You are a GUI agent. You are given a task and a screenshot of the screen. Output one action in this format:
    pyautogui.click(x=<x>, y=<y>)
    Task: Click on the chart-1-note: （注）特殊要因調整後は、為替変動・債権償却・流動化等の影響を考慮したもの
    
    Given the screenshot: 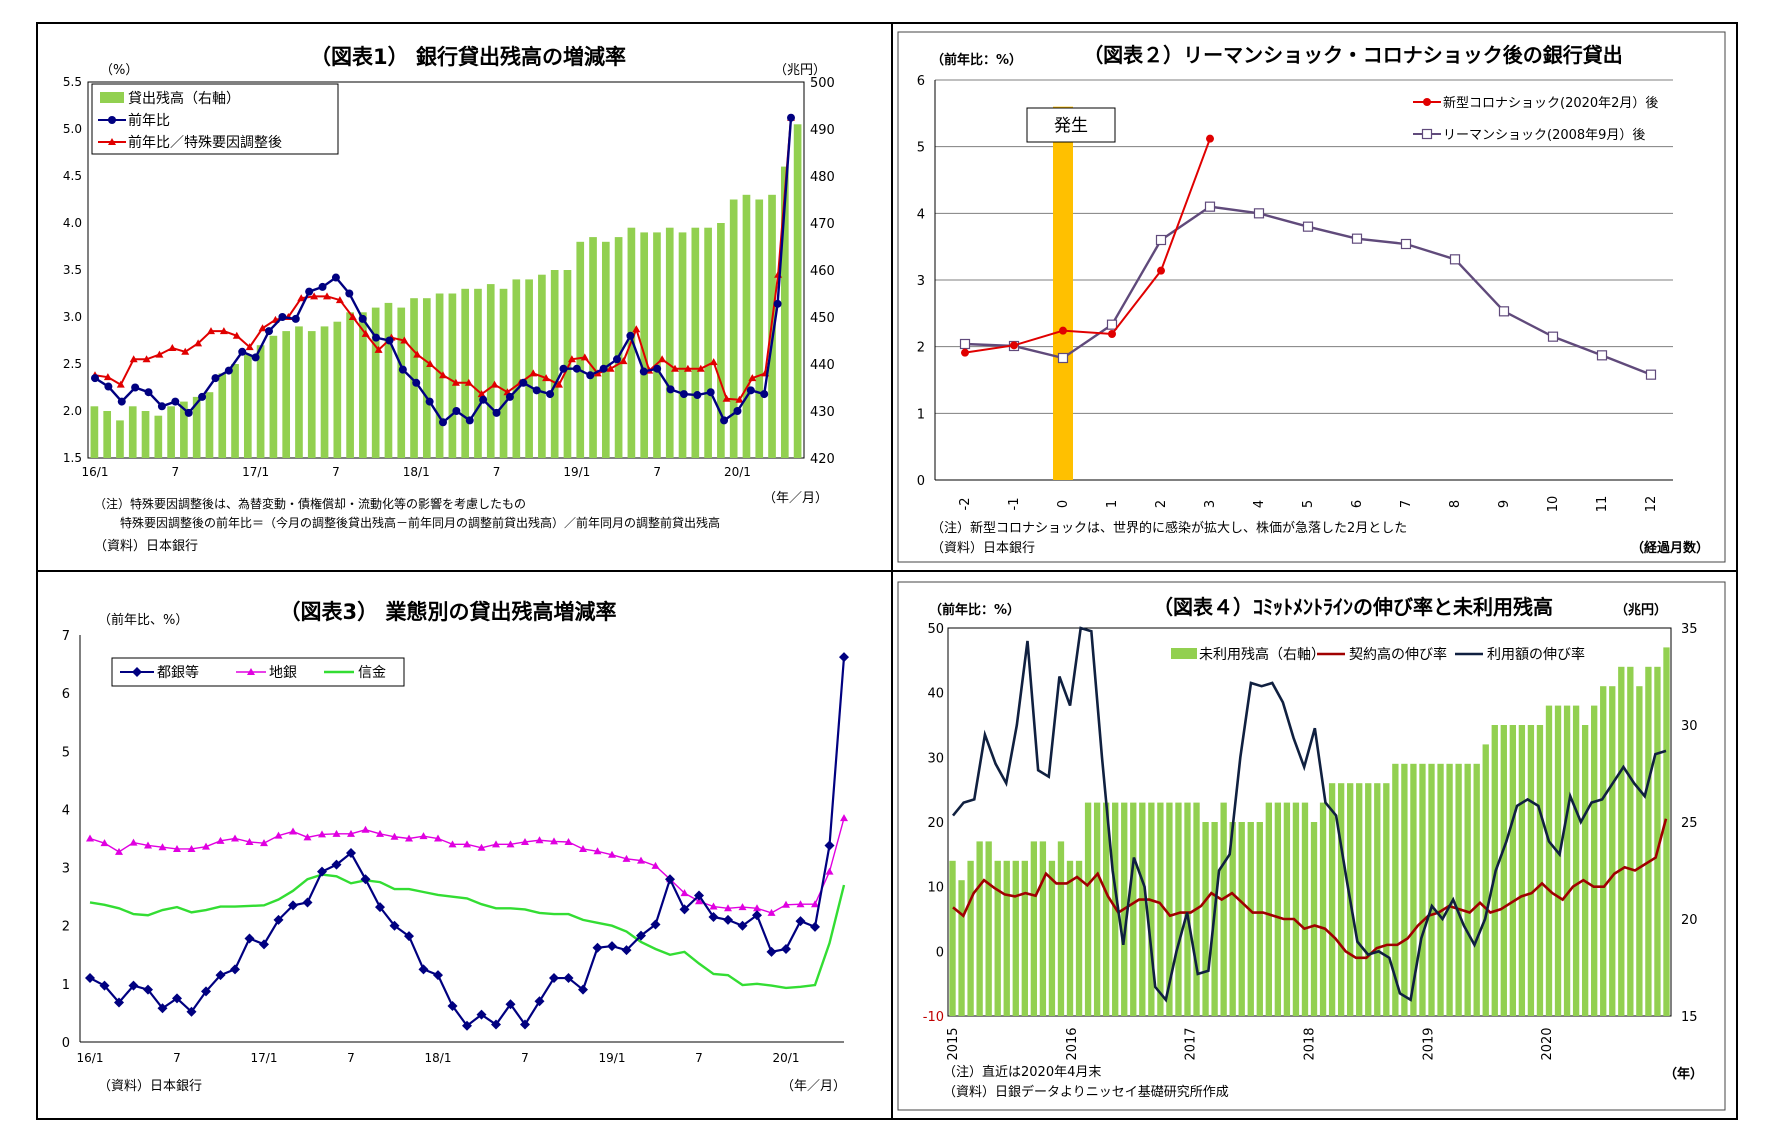 What is the action you would take?
    pyautogui.click(x=310, y=503)
    